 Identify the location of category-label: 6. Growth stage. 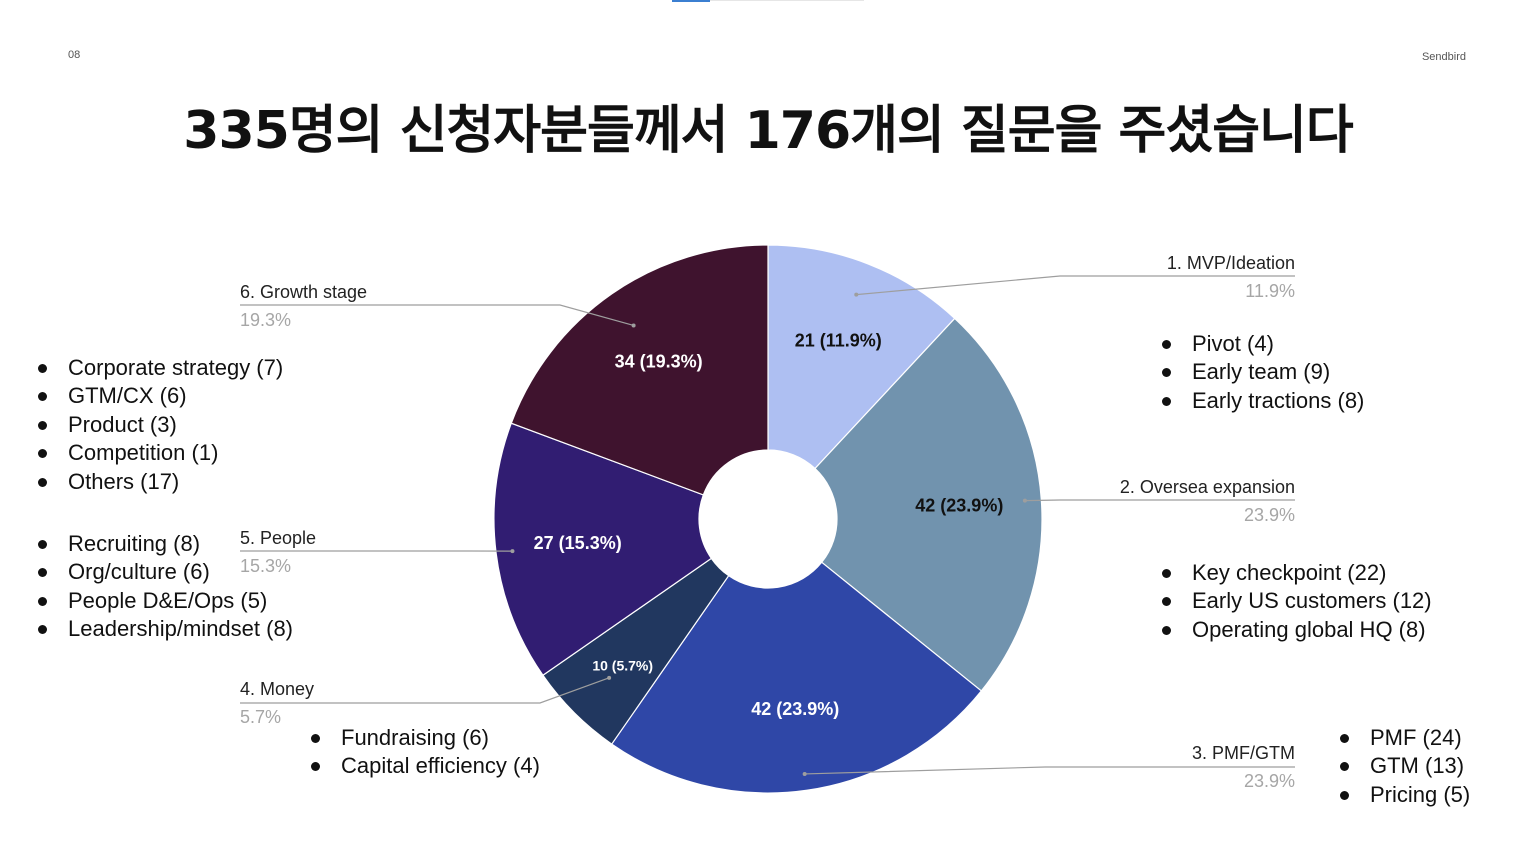
(303, 292).